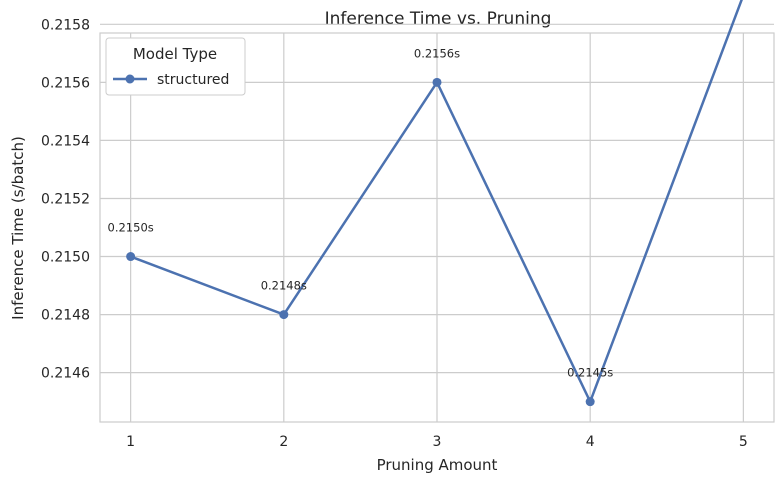 This screenshot has height=484, width=784. I want to click on x-tick-label: 3, so click(437, 442).